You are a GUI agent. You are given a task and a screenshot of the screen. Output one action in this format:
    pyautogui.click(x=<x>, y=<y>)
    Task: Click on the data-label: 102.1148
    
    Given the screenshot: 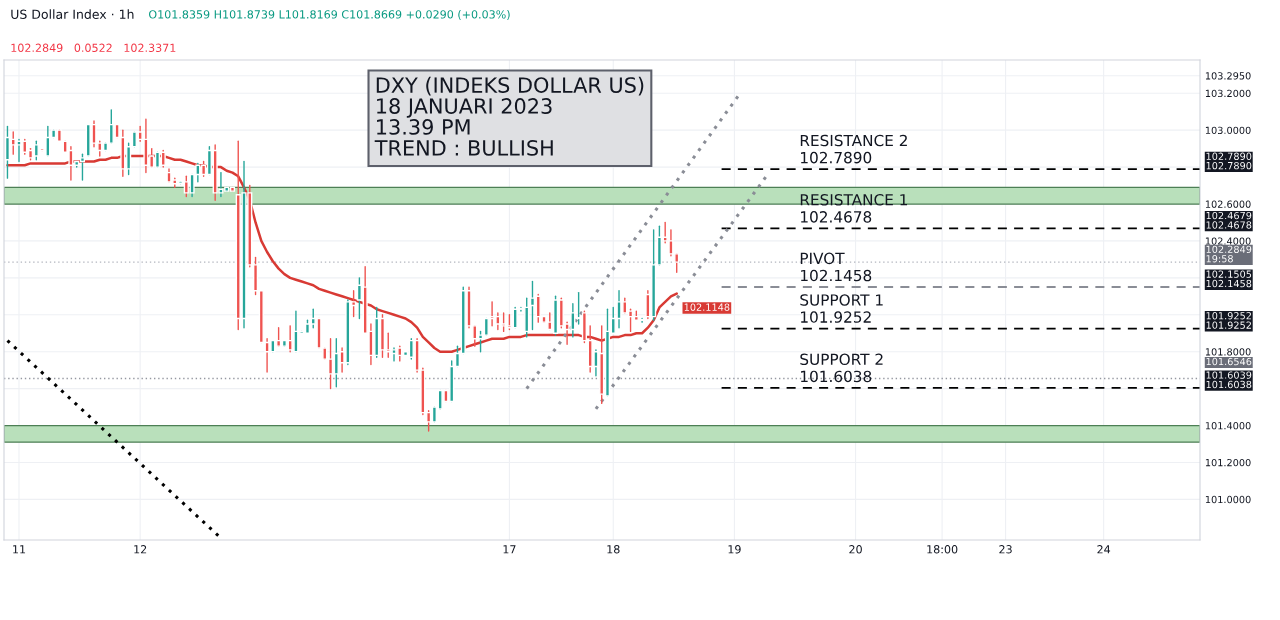 What is the action you would take?
    pyautogui.click(x=707, y=307)
    